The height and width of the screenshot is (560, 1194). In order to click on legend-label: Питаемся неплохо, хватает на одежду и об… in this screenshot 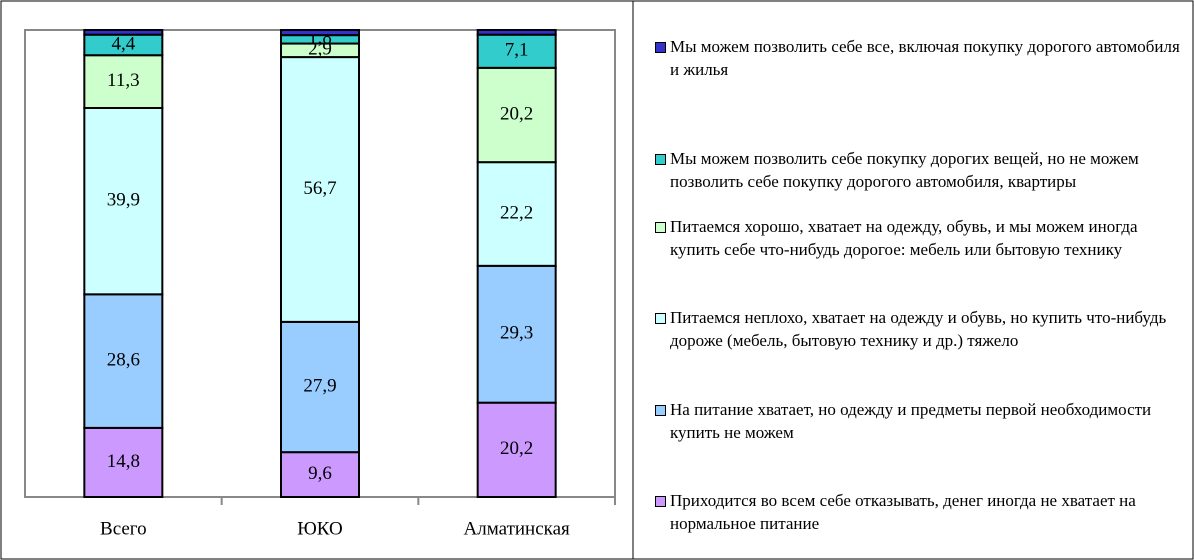, I will do `click(918, 329)`.